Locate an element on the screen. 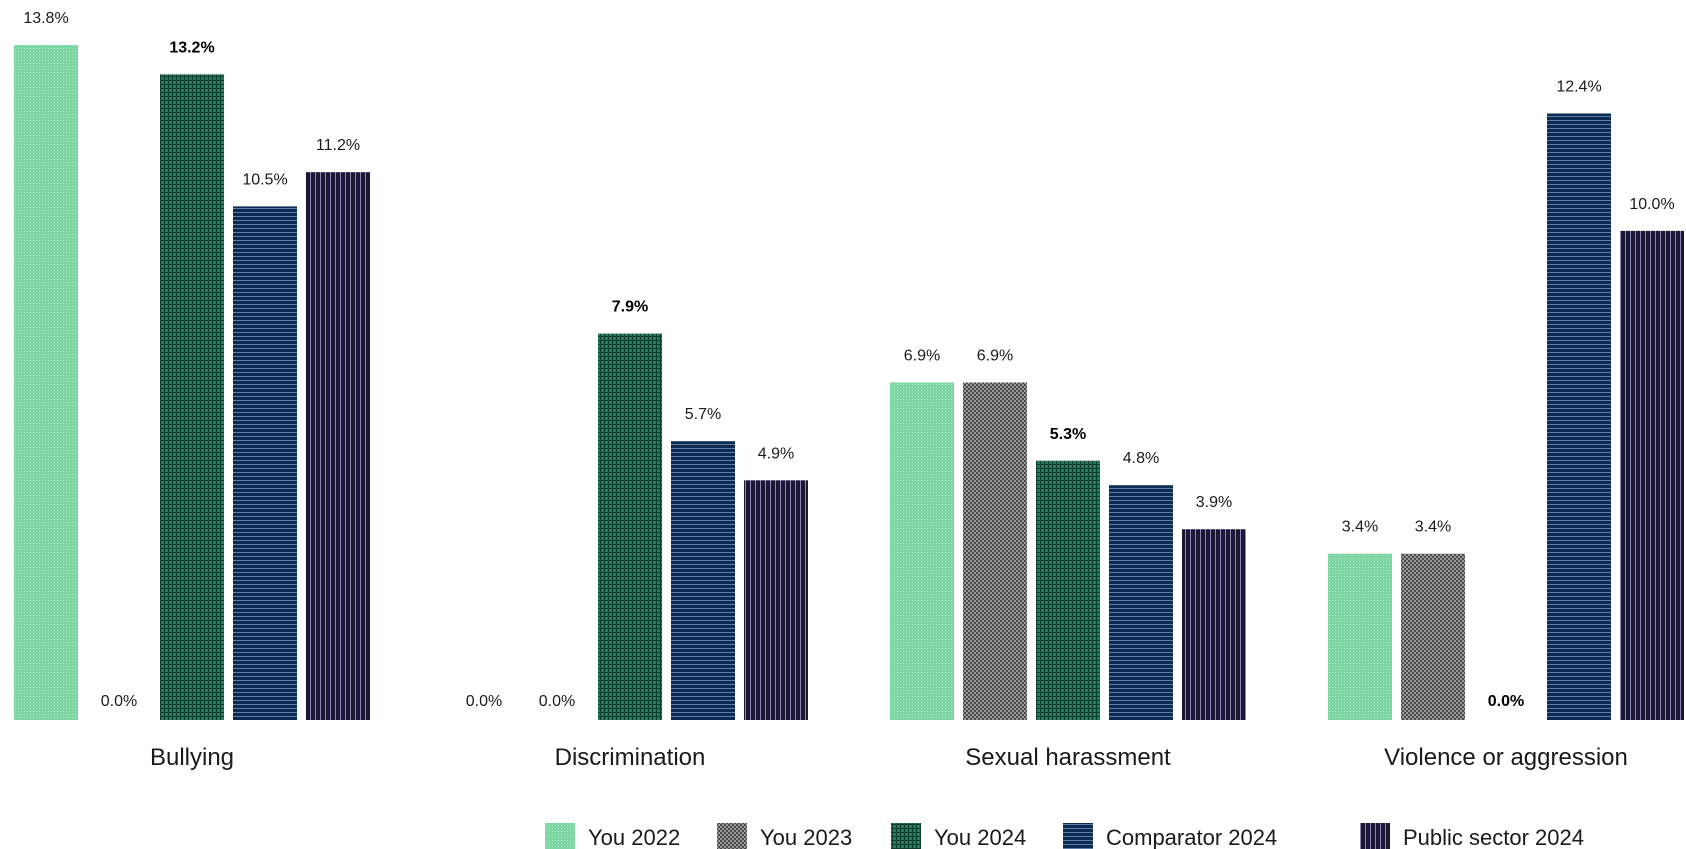 This screenshot has height=849, width=1686. value-label-bullying-public-sector-2024: 11.2% is located at coordinates (338, 145).